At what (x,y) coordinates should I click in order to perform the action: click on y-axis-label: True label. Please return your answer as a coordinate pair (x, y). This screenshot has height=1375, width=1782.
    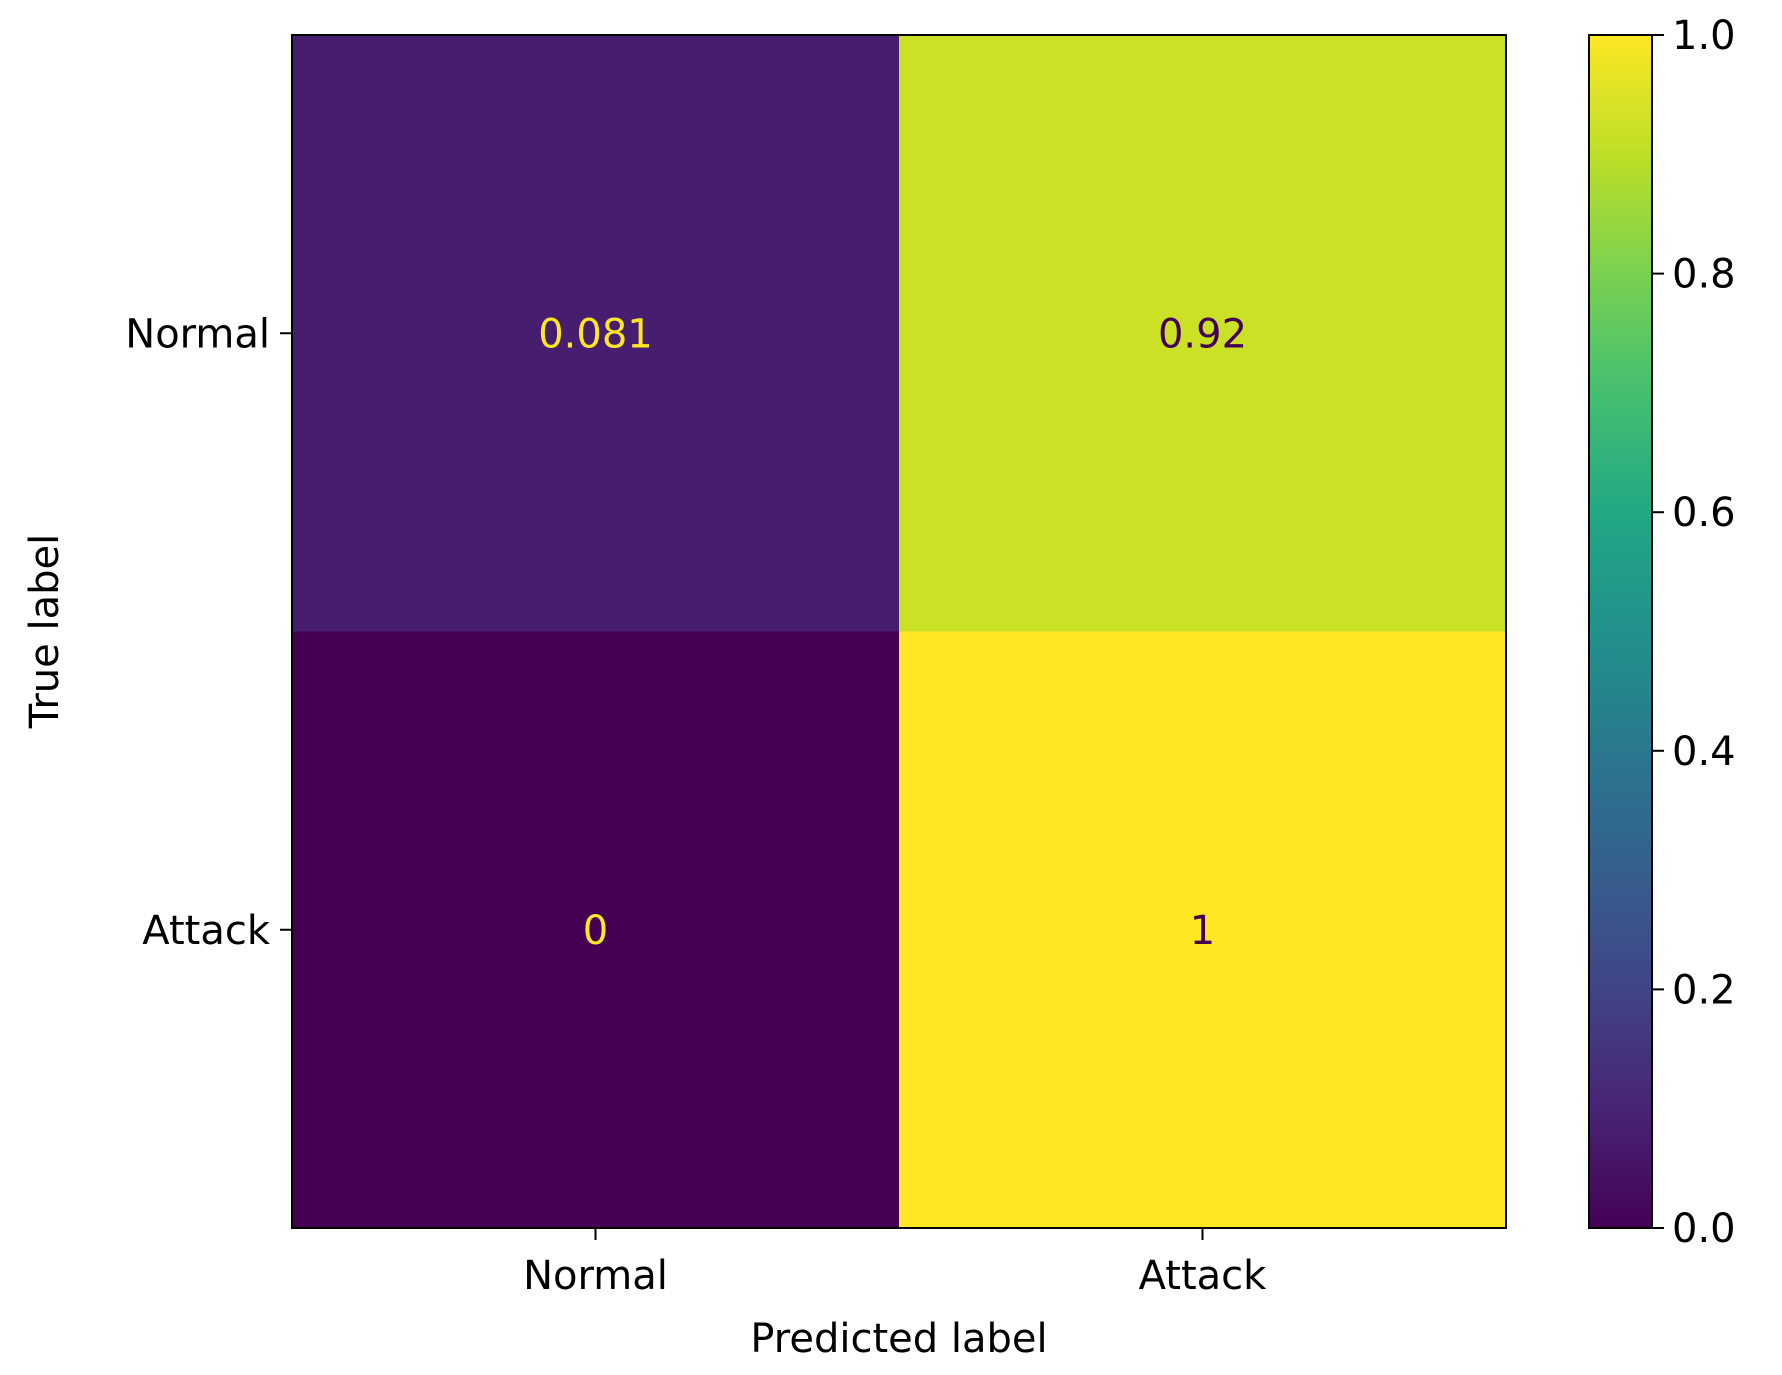
    Looking at the image, I should click on (45, 631).